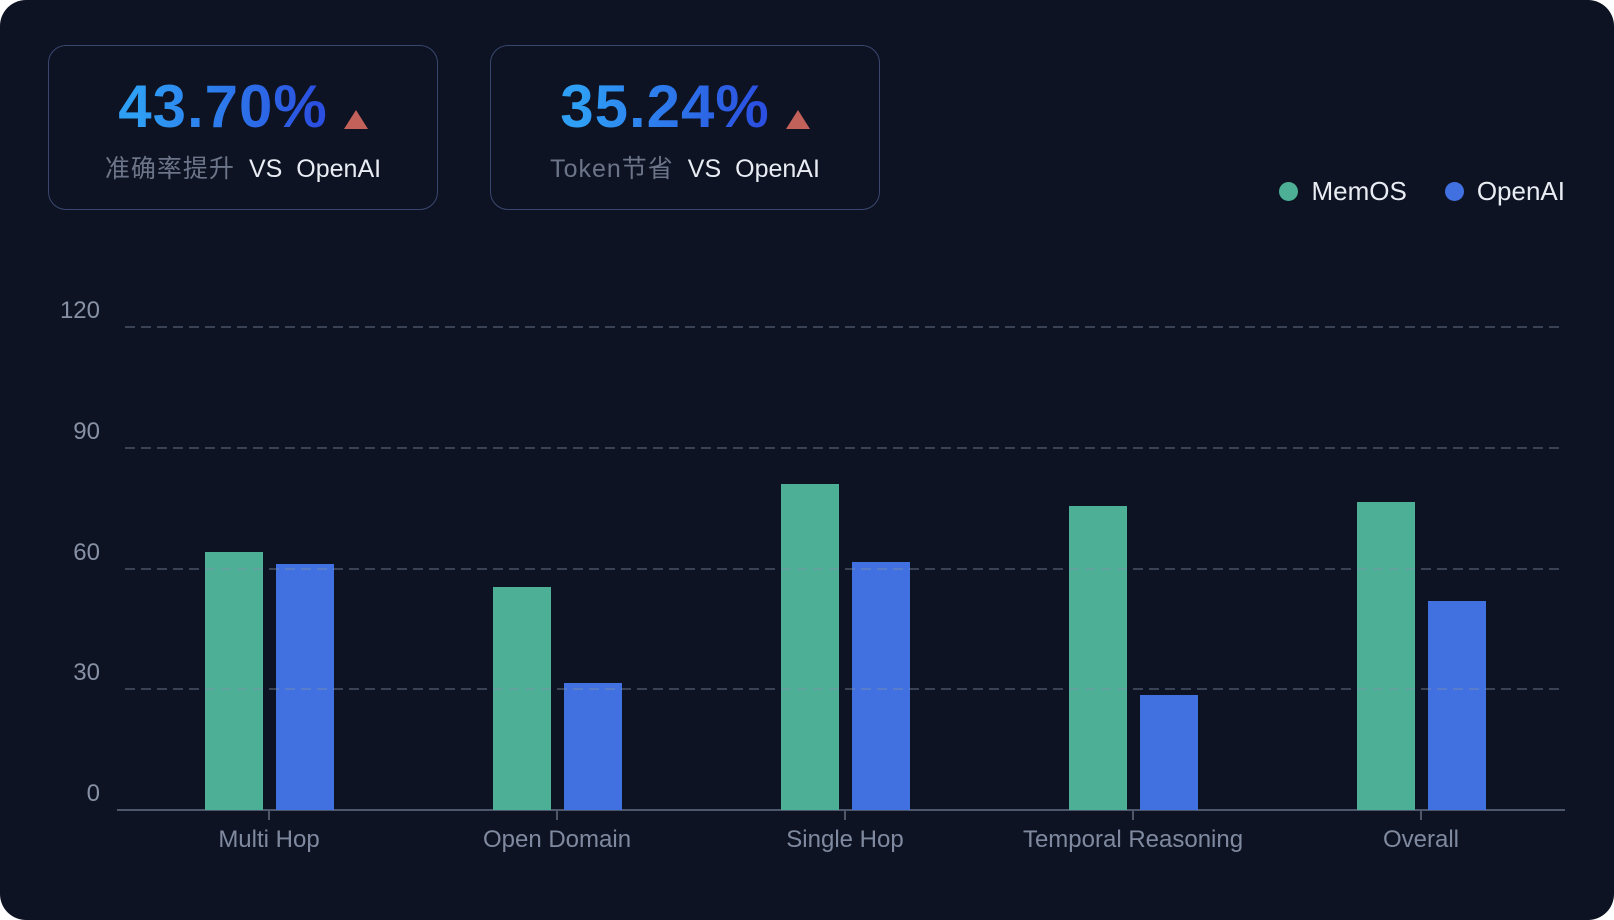 The image size is (1614, 920). Describe the element at coordinates (685, 167) in the screenshot. I see `stat-label-row: Token节省 VS OpenAI` at that location.